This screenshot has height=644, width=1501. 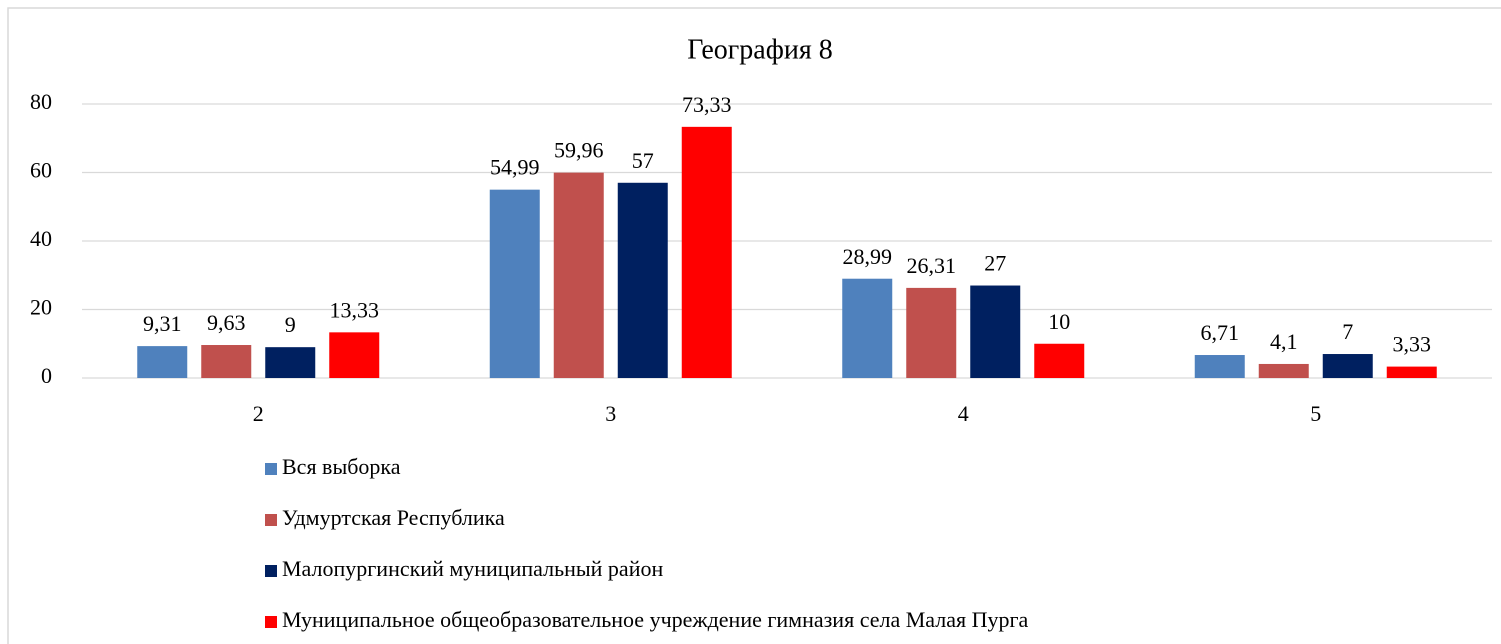 What do you see at coordinates (472, 568) in the screenshot?
I see `legend-label: Малопургинский муниципальный район` at bounding box center [472, 568].